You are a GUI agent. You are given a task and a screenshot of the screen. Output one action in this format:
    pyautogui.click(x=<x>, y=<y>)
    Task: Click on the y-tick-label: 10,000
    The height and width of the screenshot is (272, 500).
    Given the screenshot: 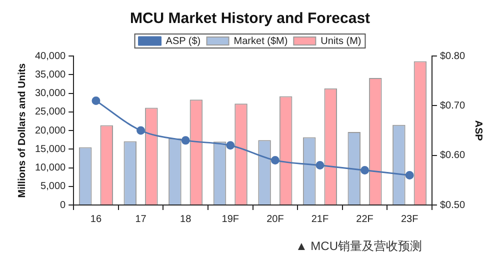 What is the action you would take?
    pyautogui.click(x=50, y=168)
    